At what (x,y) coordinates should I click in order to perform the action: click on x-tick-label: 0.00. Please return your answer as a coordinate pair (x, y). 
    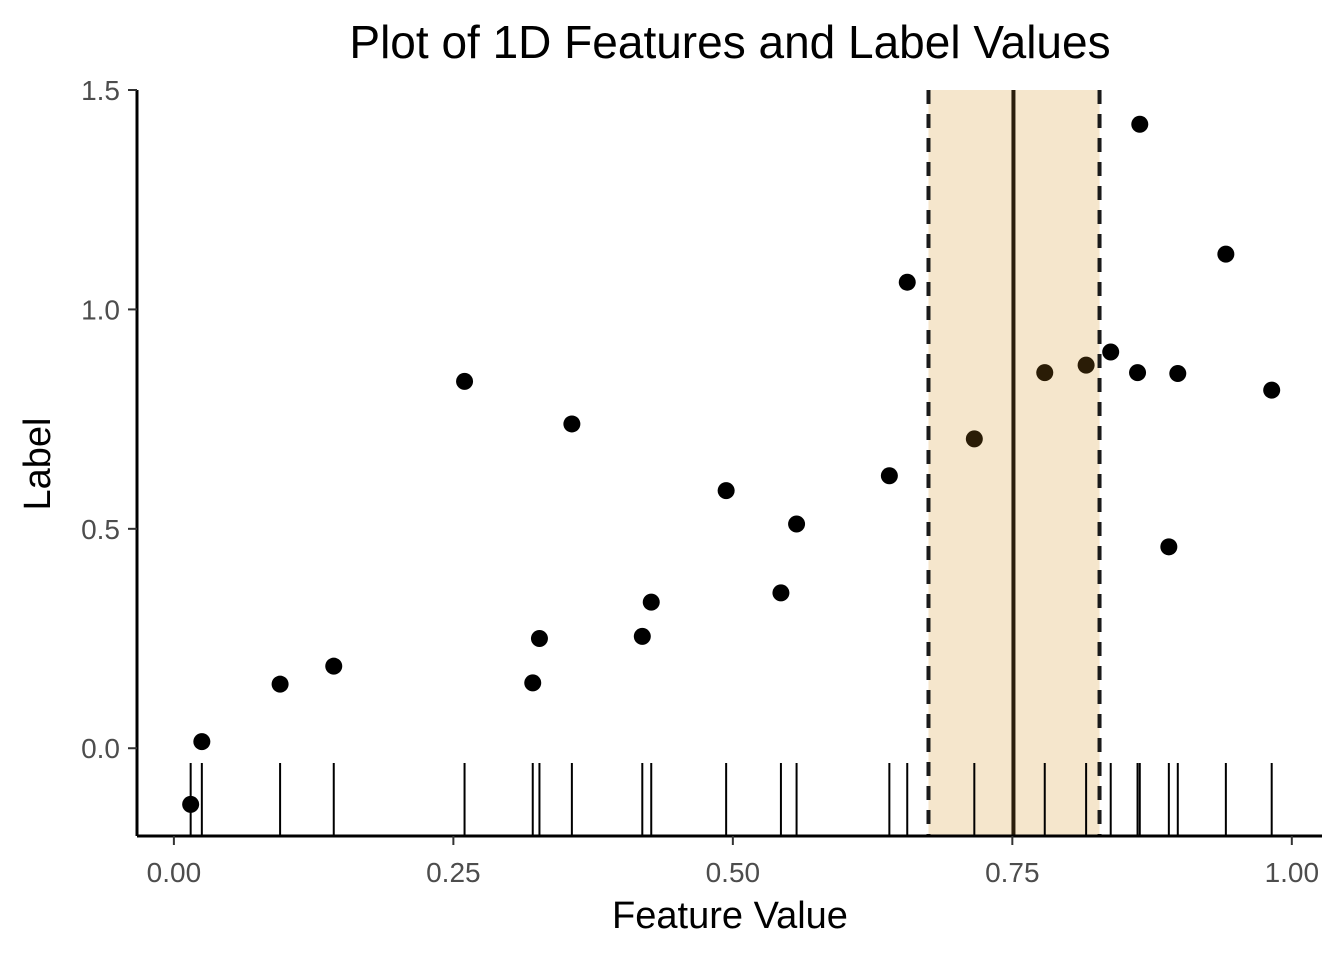
    Looking at the image, I should click on (174, 872).